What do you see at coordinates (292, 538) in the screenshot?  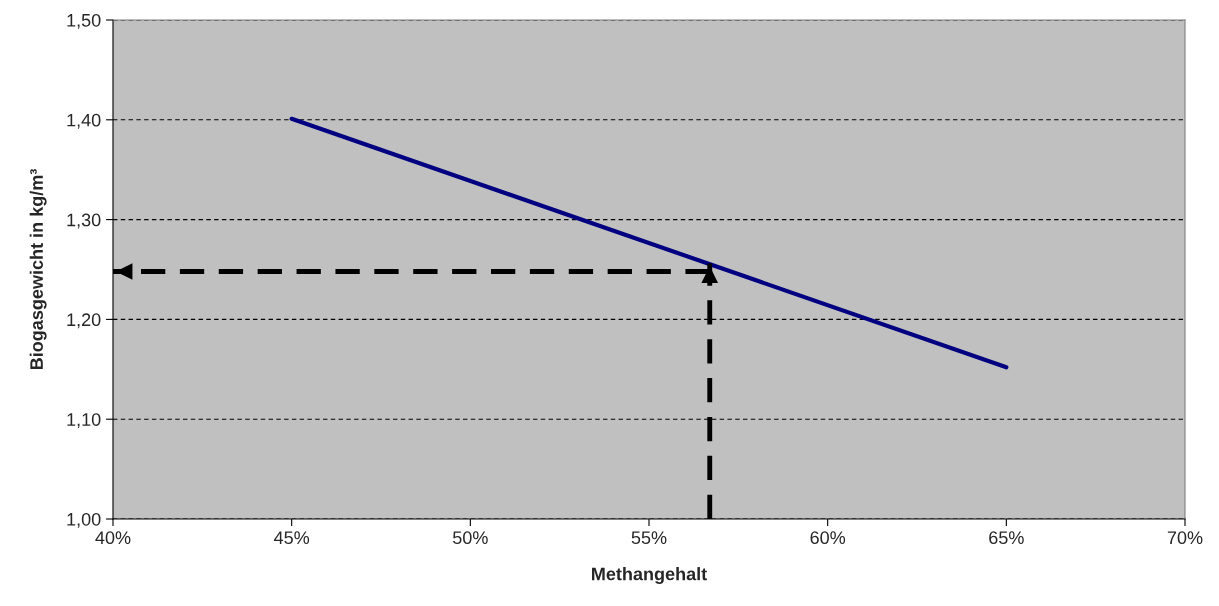 I see `x-tick-label: 45%` at bounding box center [292, 538].